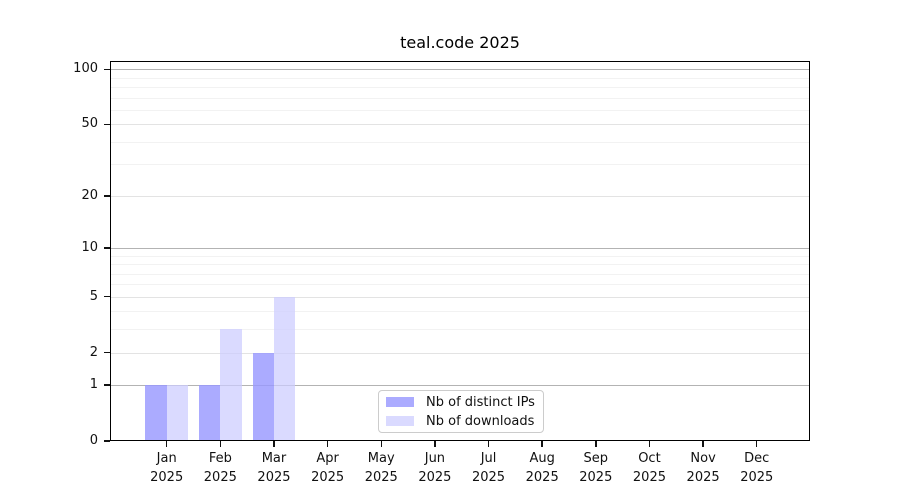 This screenshot has height=500, width=900. What do you see at coordinates (89, 124) in the screenshot?
I see `y-tick-label: 50` at bounding box center [89, 124].